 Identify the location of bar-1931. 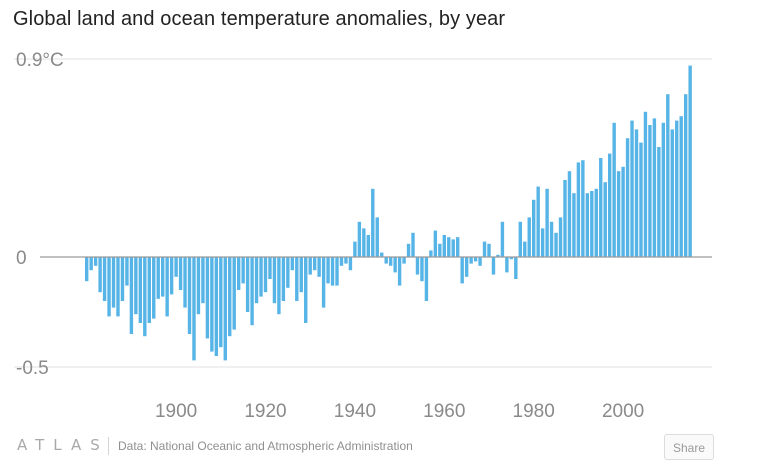
(314, 264).